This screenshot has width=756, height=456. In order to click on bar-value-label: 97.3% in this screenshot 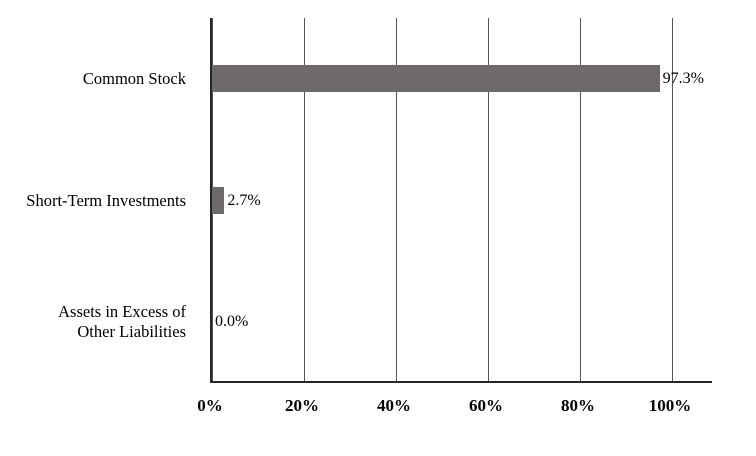, I will do `click(683, 78)`.